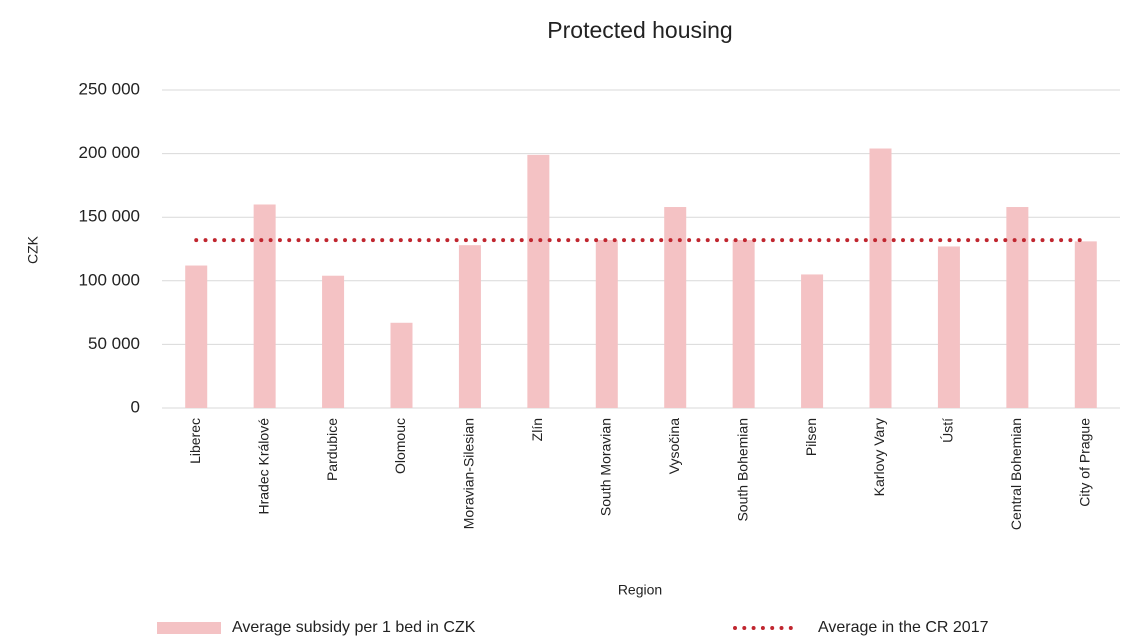  Describe the element at coordinates (263, 466) in the screenshot. I see `x-tick-label: Hradec Králové` at that location.